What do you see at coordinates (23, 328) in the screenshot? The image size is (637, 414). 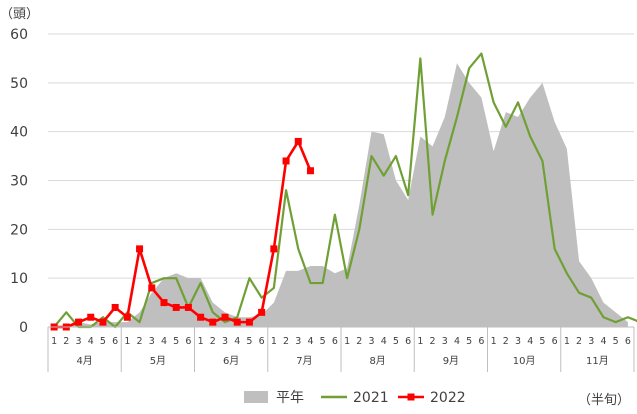 I see `y-tick-label: 0` at bounding box center [23, 328].